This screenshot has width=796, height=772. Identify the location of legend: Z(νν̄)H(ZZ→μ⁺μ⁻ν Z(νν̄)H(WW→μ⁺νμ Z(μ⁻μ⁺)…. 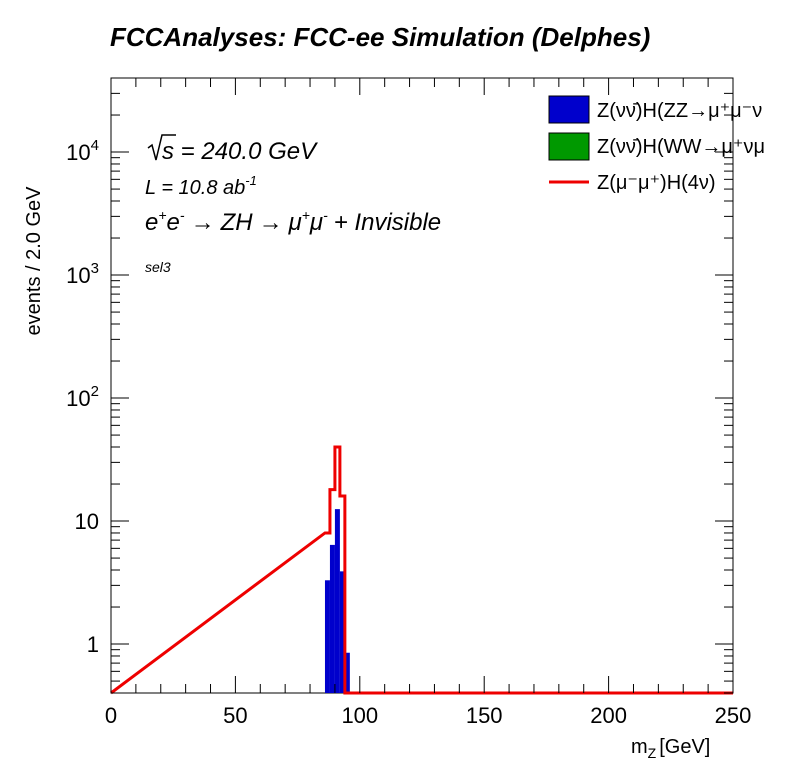
(656, 144).